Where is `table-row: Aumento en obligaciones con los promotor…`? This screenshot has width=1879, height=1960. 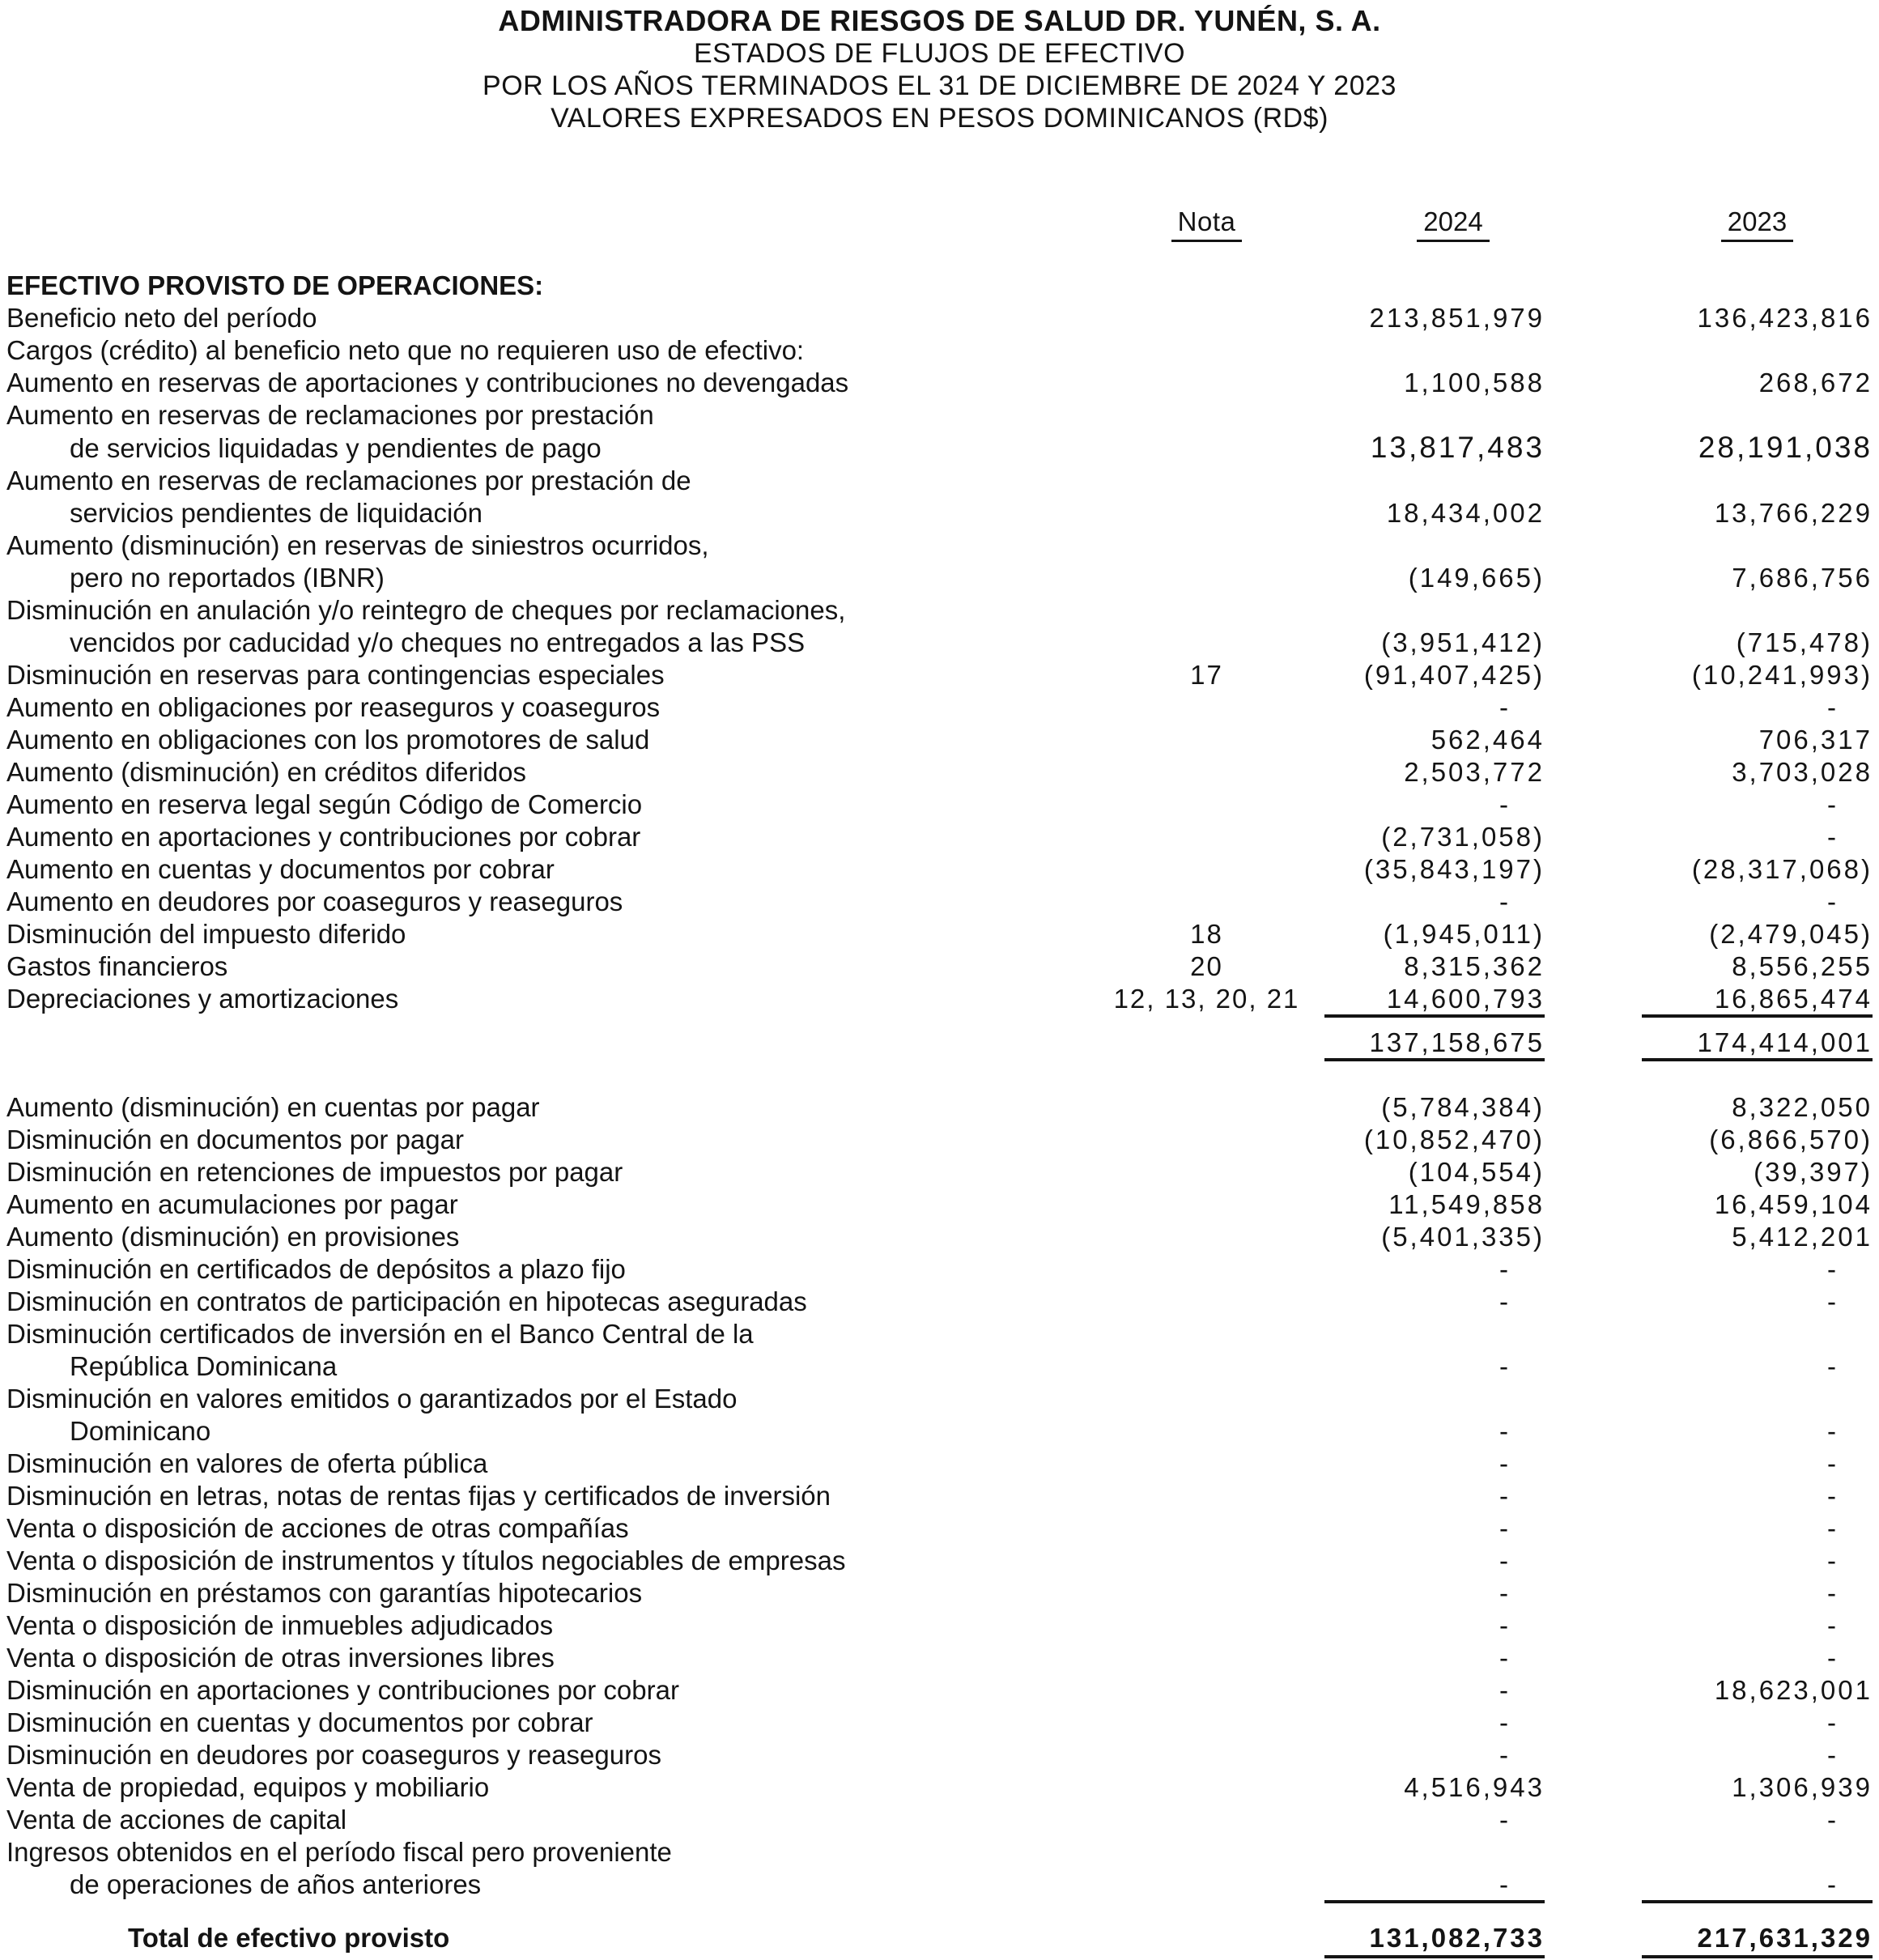
table-row: Aumento en obligaciones con los promotor… is located at coordinates (940, 740).